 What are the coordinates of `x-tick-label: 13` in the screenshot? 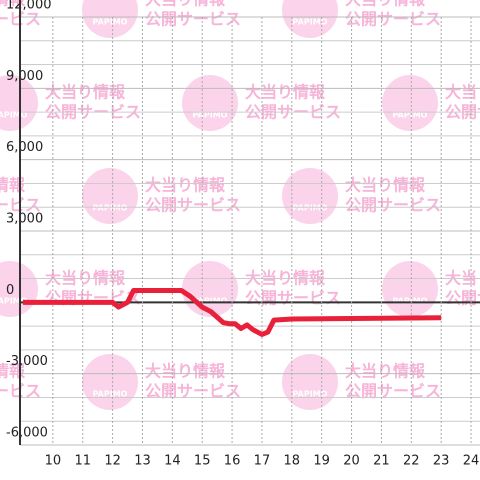 It's located at (142, 461).